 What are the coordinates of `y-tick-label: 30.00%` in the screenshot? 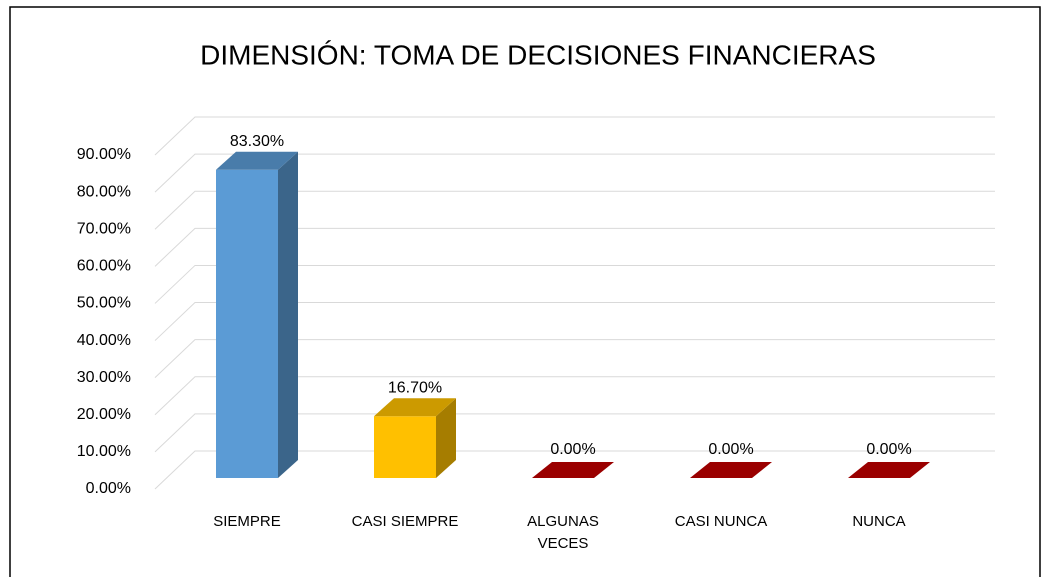 It's located at (104, 377).